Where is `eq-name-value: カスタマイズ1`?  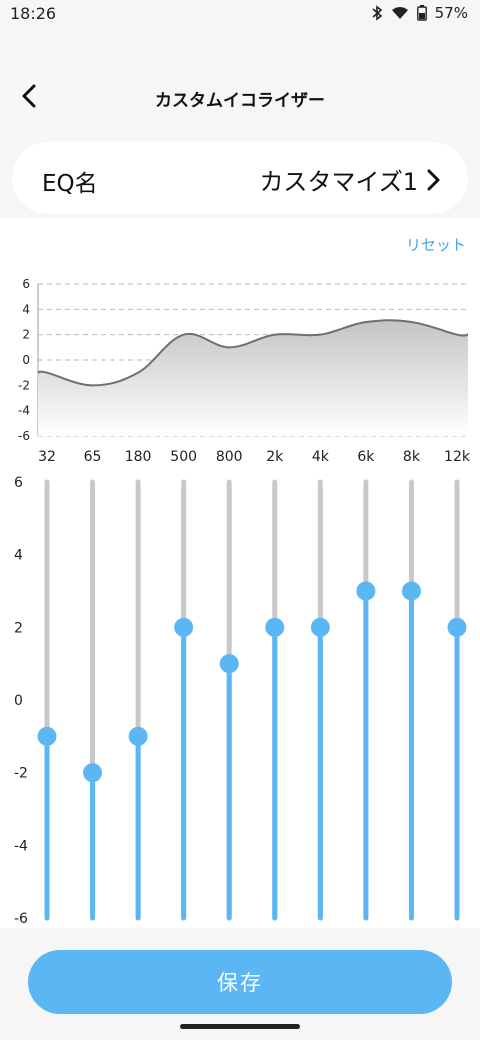
eq-name-value: カスタマイズ1 is located at coordinates (338, 182).